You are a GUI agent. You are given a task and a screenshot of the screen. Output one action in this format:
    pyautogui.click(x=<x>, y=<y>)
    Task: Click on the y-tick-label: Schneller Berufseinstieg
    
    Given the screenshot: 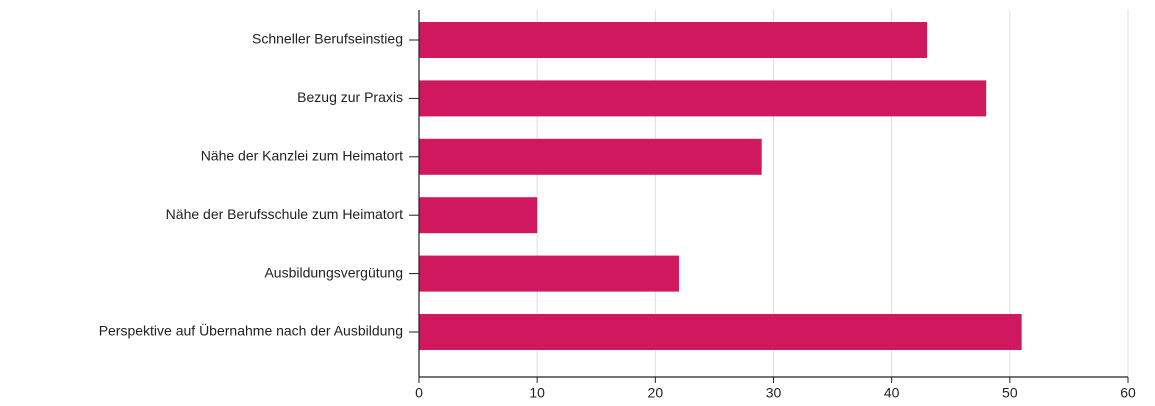 What is the action you would take?
    pyautogui.click(x=327, y=39)
    